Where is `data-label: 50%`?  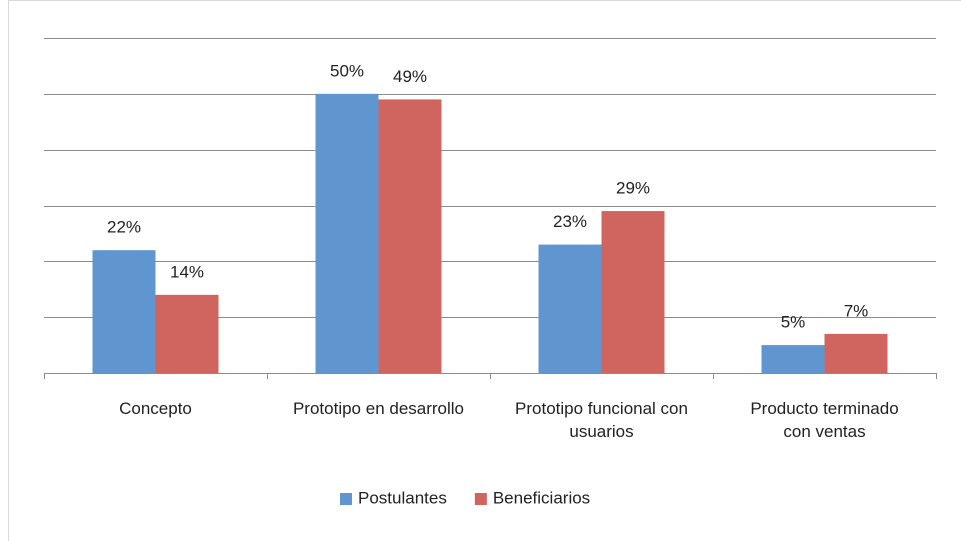
data-label: 50% is located at coordinates (347, 70).